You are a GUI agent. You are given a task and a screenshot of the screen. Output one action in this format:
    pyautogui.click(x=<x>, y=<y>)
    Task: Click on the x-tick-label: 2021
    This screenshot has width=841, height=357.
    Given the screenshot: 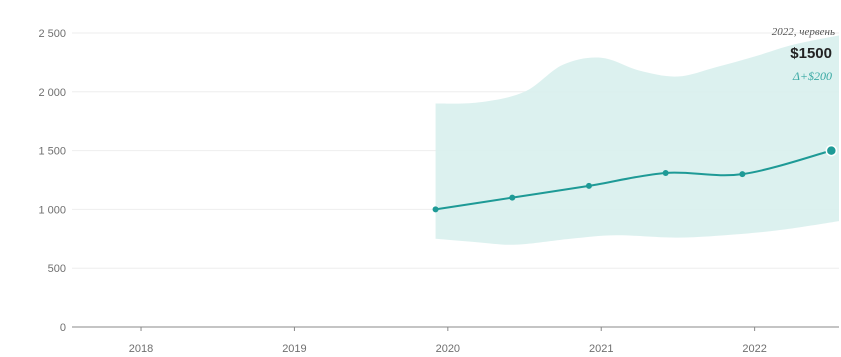 What is the action you would take?
    pyautogui.click(x=601, y=349)
    